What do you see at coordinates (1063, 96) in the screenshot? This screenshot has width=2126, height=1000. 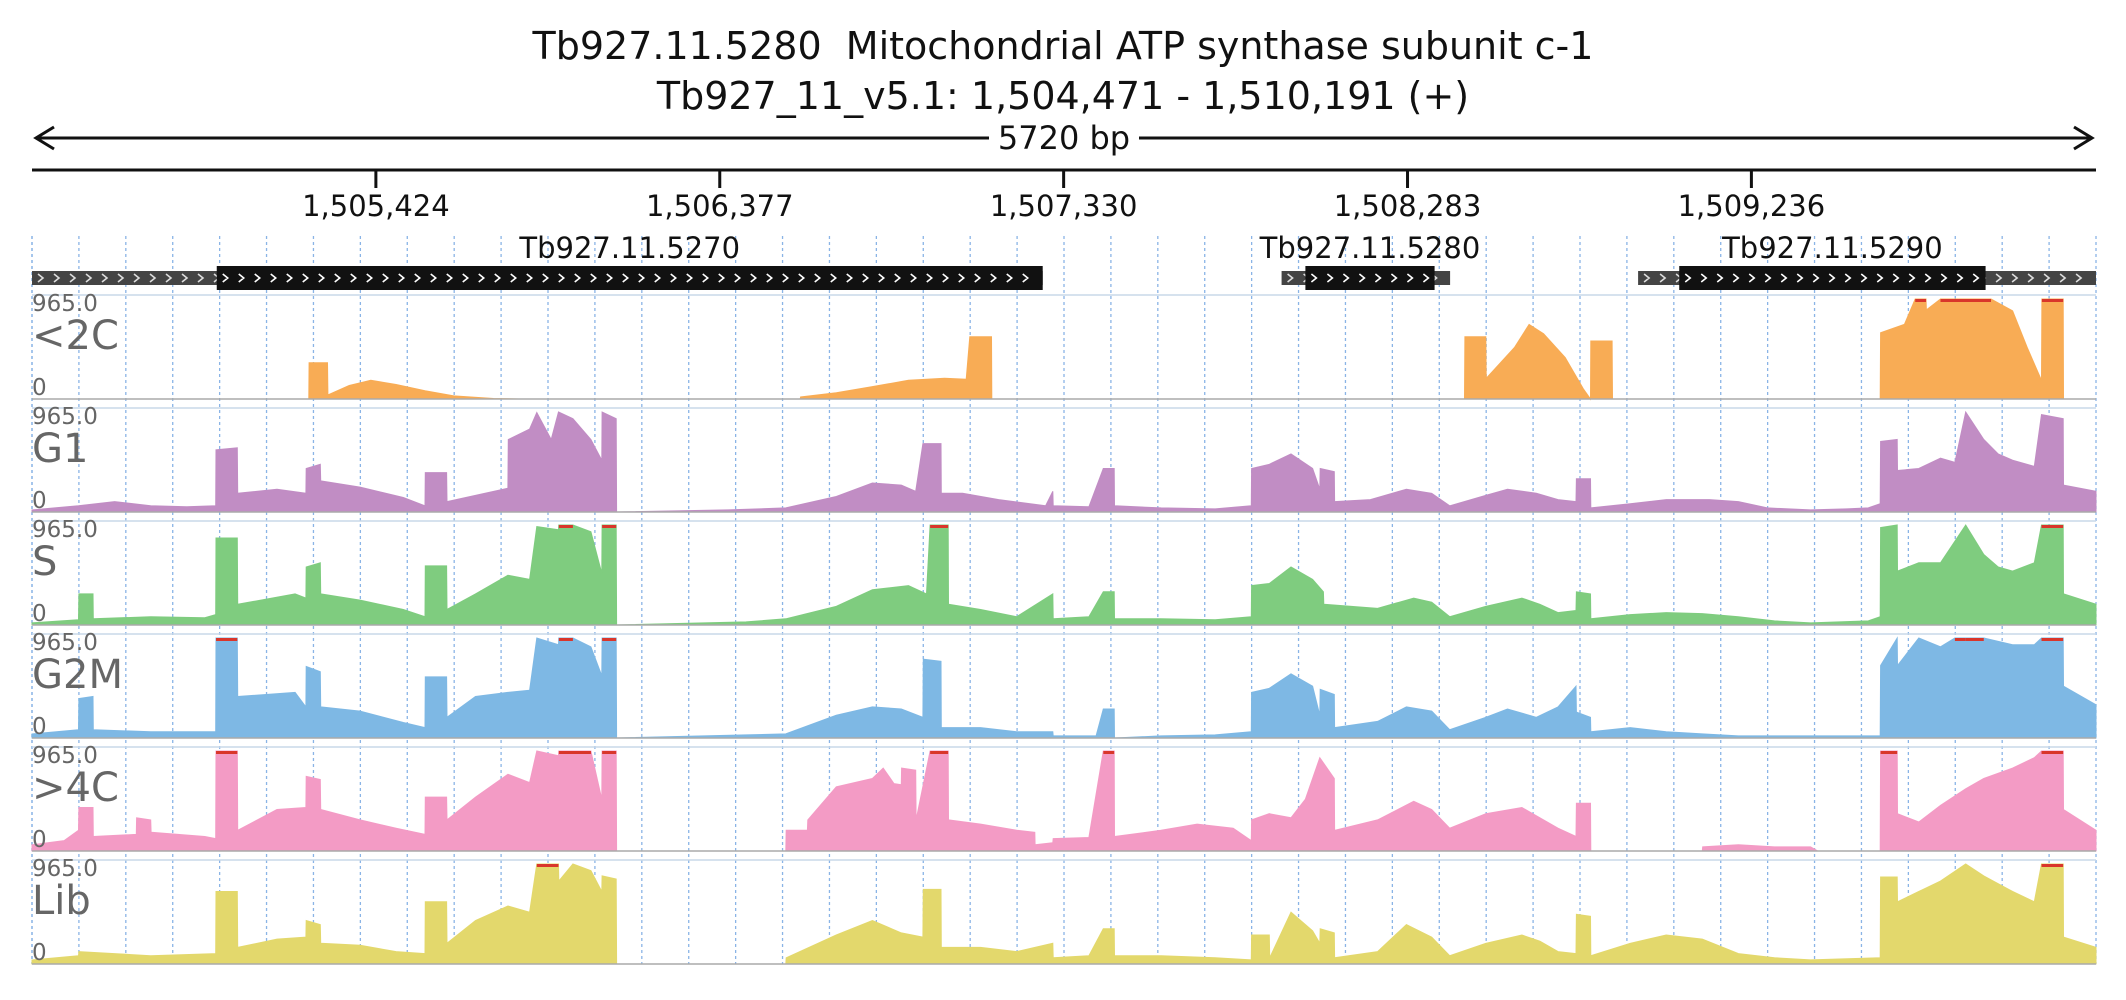 I see `chart-subtitle: Tb927_11_v5.1: 1,504,471 - 1,510,191 (+)` at bounding box center [1063, 96].